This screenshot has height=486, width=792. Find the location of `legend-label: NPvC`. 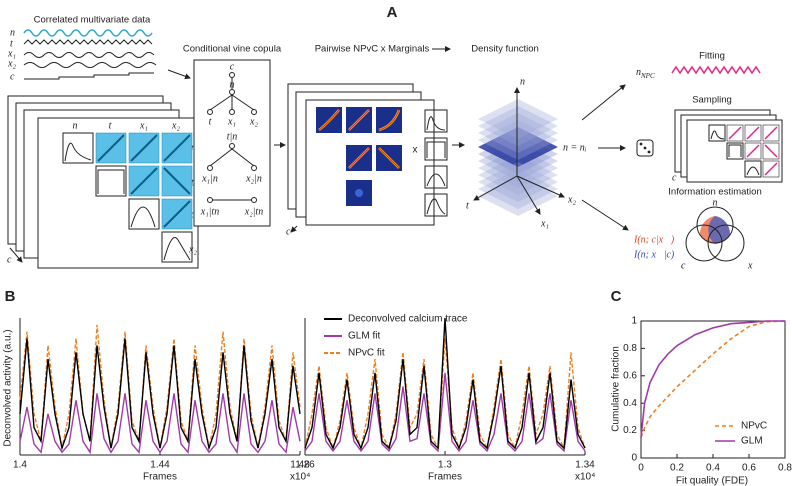

legend-label: NPvC is located at coordinates (754, 426).